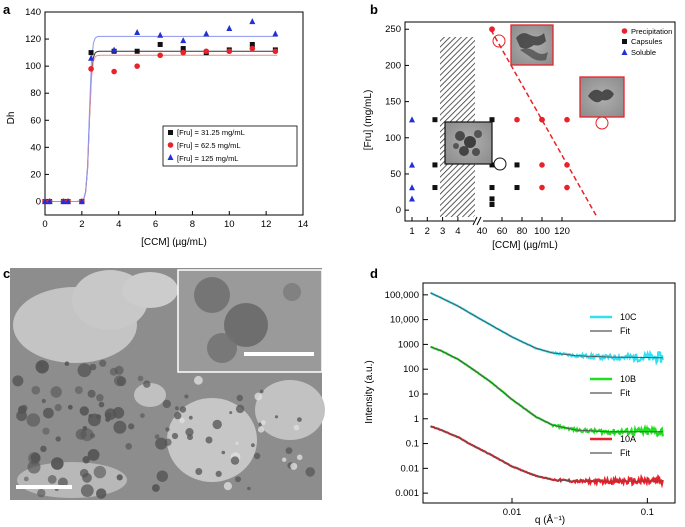  What do you see at coordinates (395, 174) in the screenshot?
I see `y-tick-label-b: 50` at bounding box center [395, 174].